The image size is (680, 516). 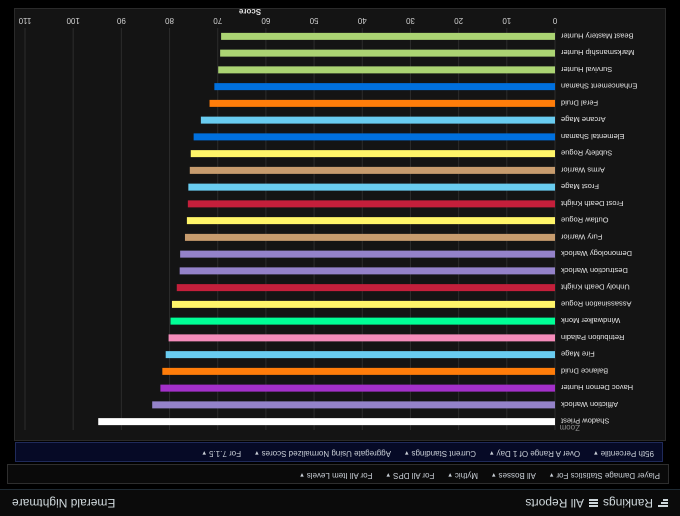 What do you see at coordinates (582, 236) in the screenshot?
I see `category-label: Fury Warrior` at bounding box center [582, 236].